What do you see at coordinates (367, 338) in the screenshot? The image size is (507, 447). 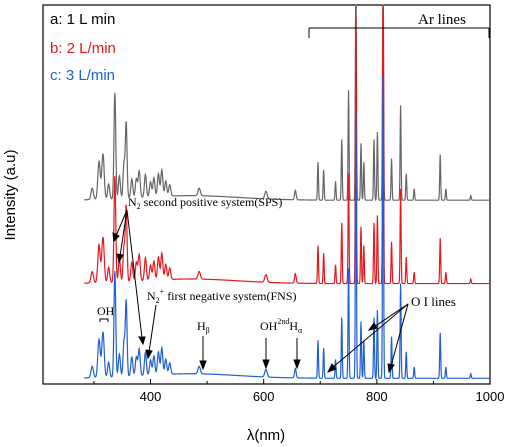 I see `o-i-lines-arrows` at bounding box center [367, 338].